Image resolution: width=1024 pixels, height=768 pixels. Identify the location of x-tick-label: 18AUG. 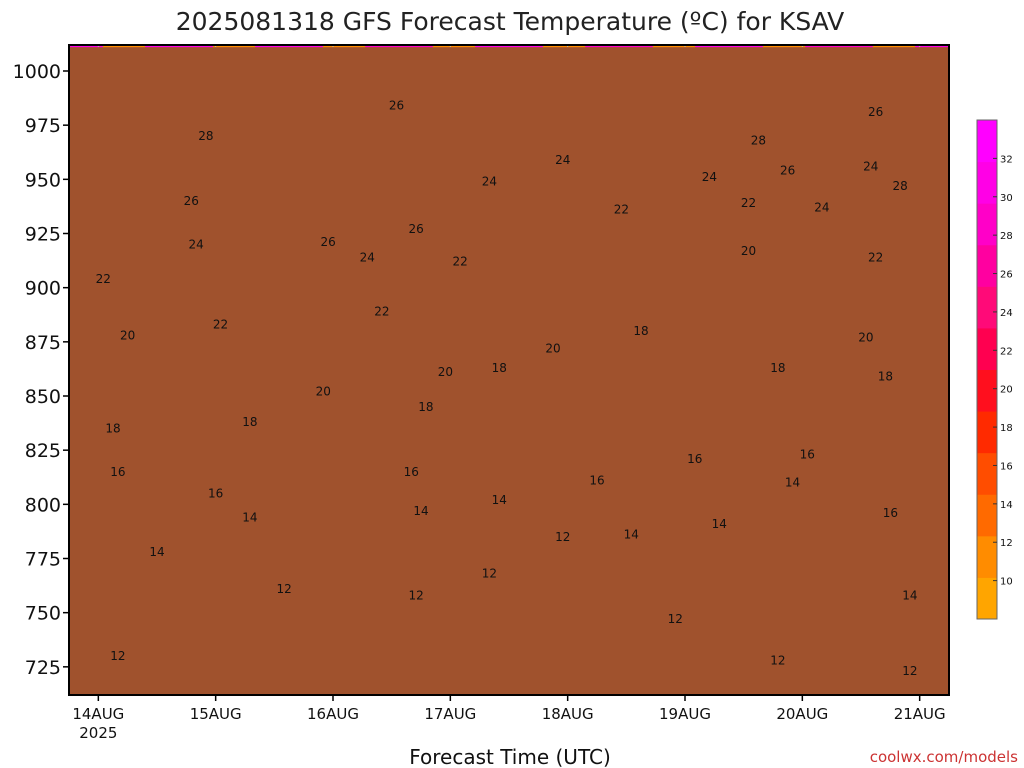
(568, 714).